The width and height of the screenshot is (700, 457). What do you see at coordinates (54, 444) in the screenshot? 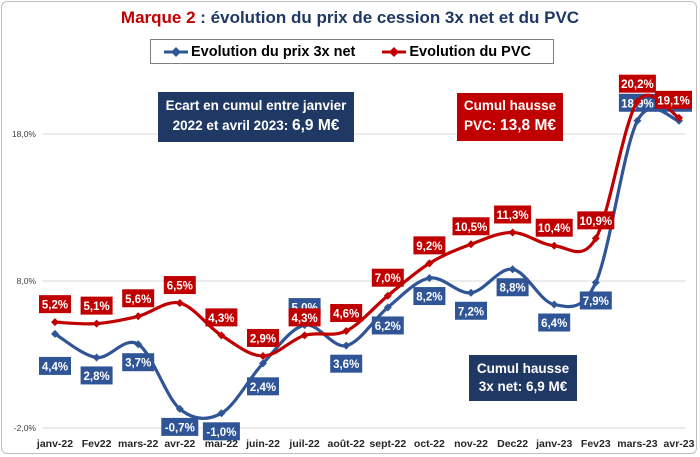
I see `x-tick-label: janv-22` at bounding box center [54, 444].